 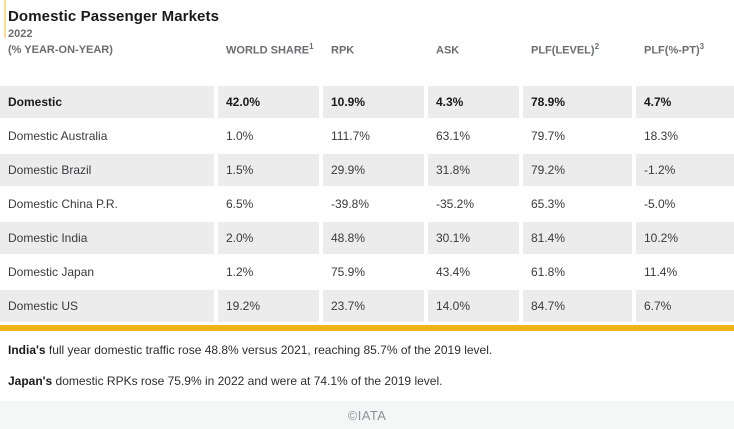 I want to click on plf-level-value: 81.4%, so click(x=579, y=238).